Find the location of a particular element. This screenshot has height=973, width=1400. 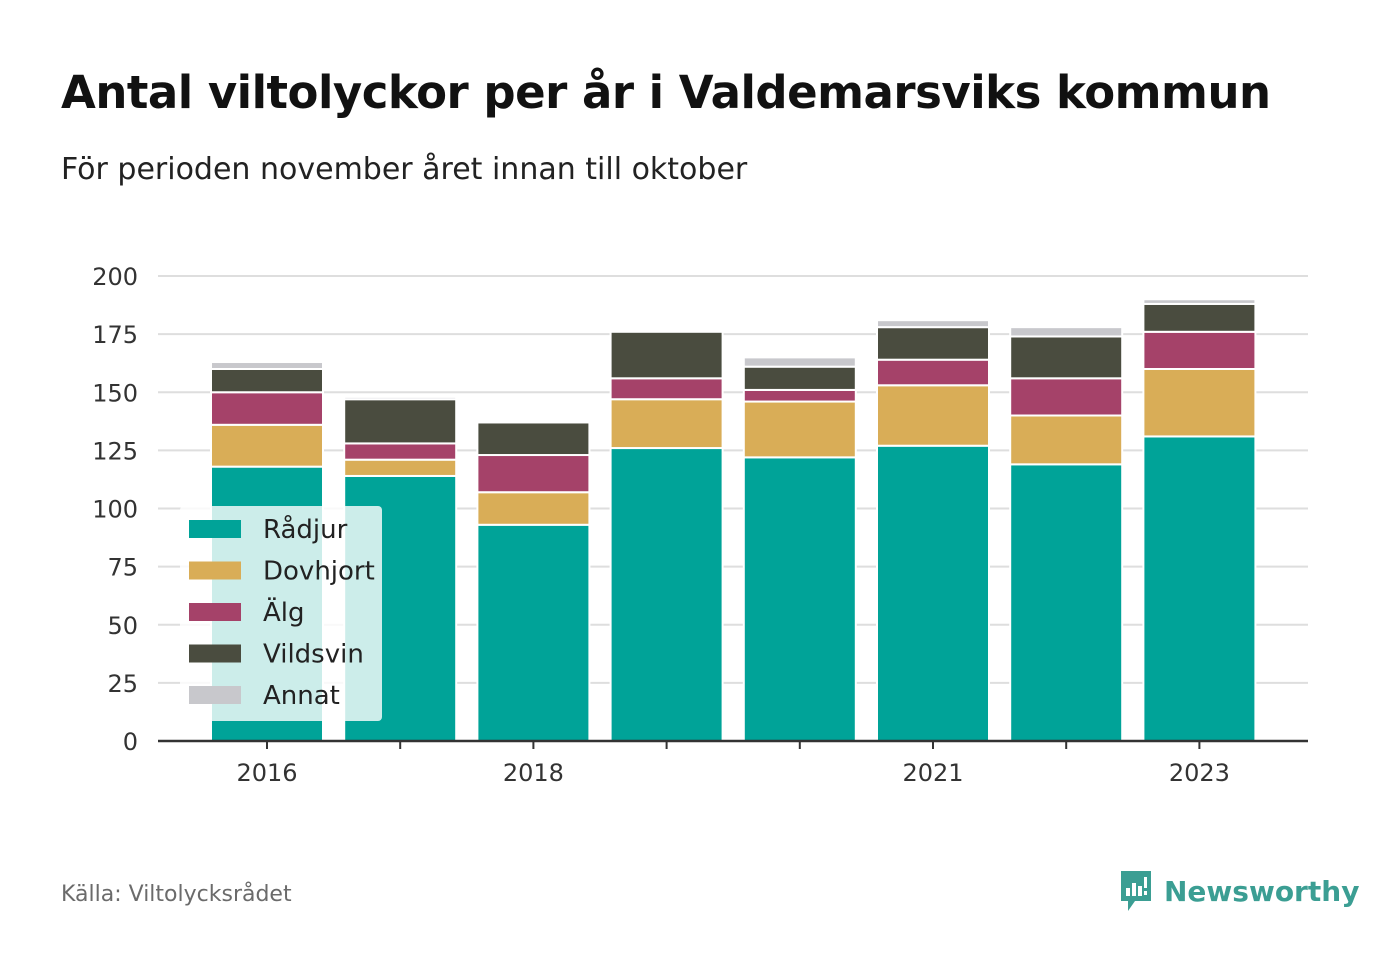

bar-2019-vildsvin is located at coordinates (666, 355).